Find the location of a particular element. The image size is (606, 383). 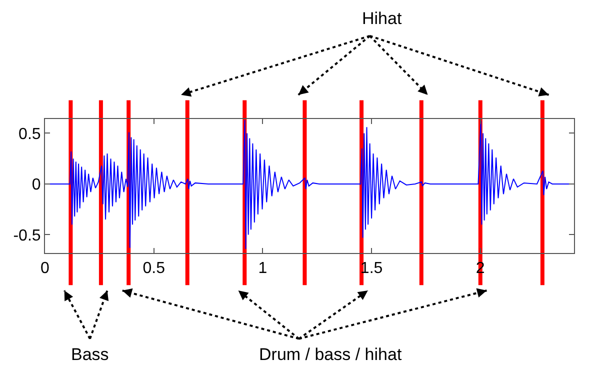

text: Drum / bass / hihat is located at coordinates (330, 354).